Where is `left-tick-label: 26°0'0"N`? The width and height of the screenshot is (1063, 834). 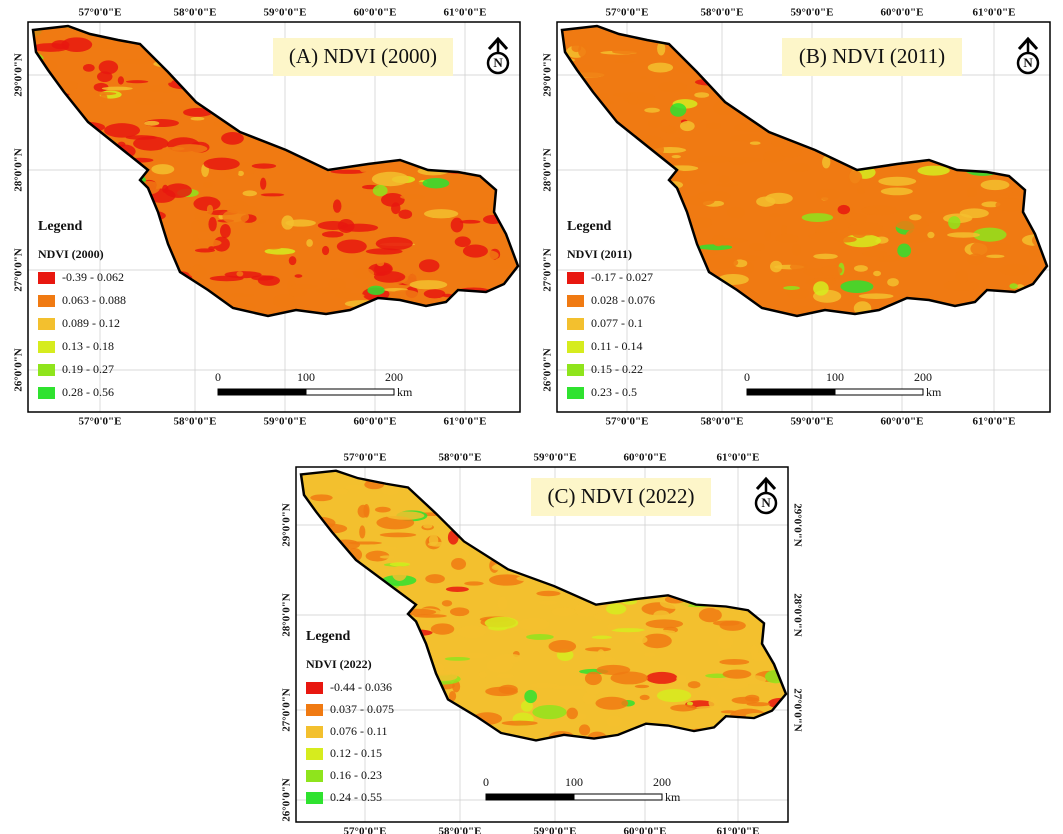 left-tick-label: 26°0'0"N is located at coordinates (548, 370).